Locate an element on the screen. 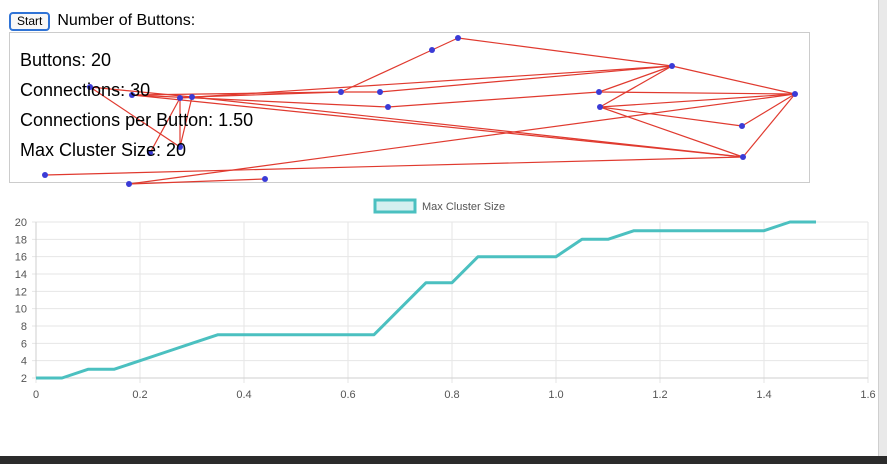 This screenshot has width=887, height=464. stat-max-cluster-size: Max Cluster Size: 20 is located at coordinates (103, 150).